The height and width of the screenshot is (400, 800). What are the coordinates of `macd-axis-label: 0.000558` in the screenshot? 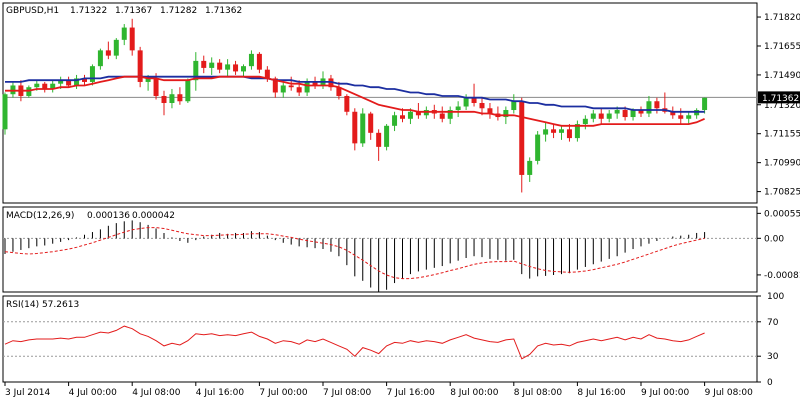 It's located at (782, 214).